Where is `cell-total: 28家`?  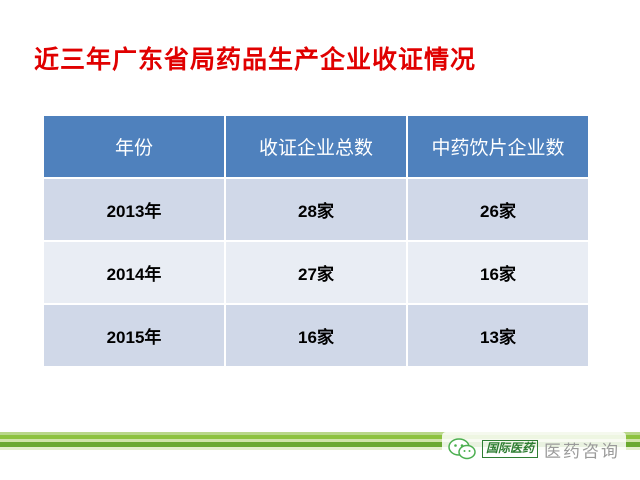
cell-total: 28家 is located at coordinates (316, 209).